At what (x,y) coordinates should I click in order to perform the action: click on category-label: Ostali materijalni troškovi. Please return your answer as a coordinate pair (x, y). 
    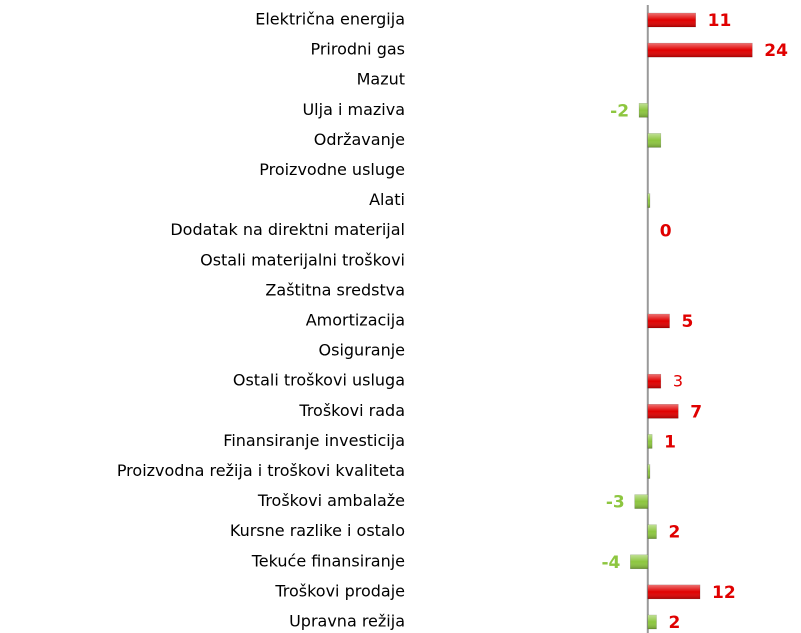
    Looking at the image, I should click on (302, 259).